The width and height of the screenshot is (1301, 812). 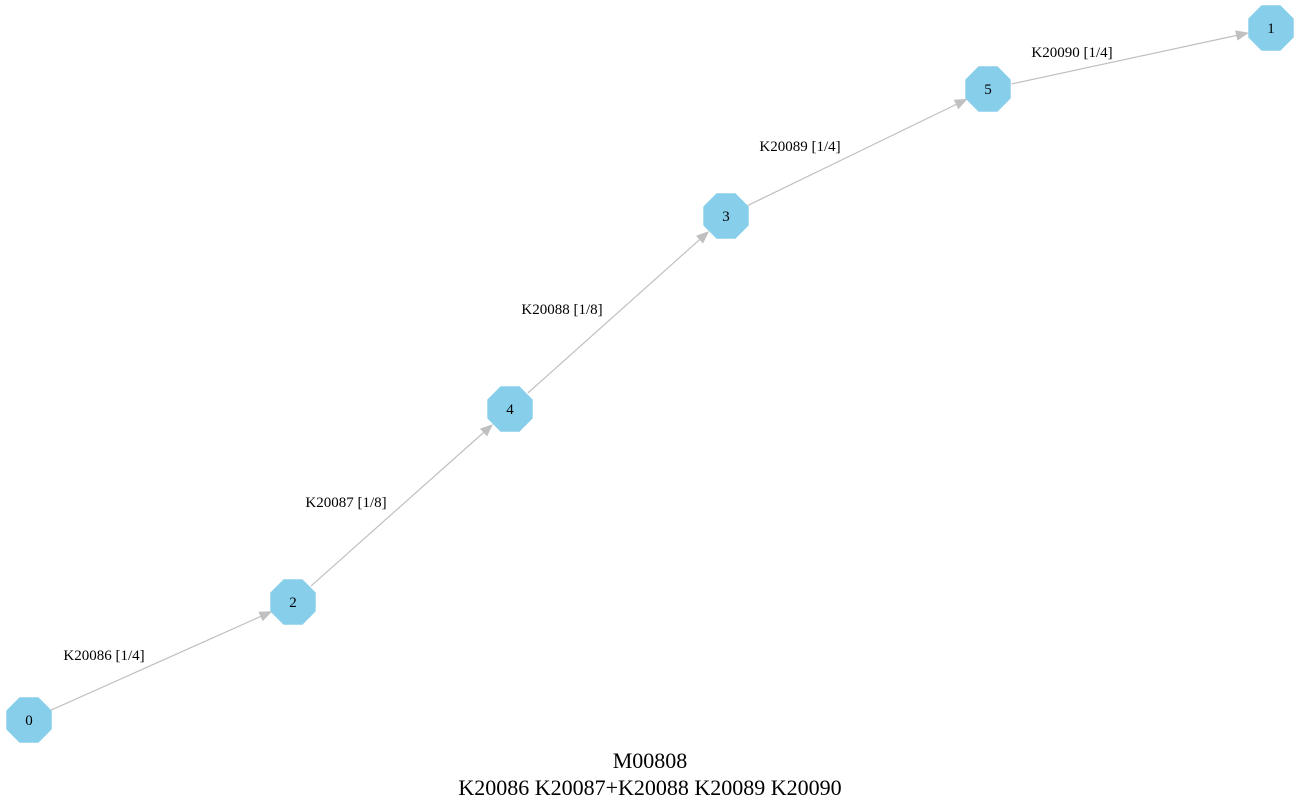 I want to click on edge-label: K20087 [1/8], so click(x=345, y=503).